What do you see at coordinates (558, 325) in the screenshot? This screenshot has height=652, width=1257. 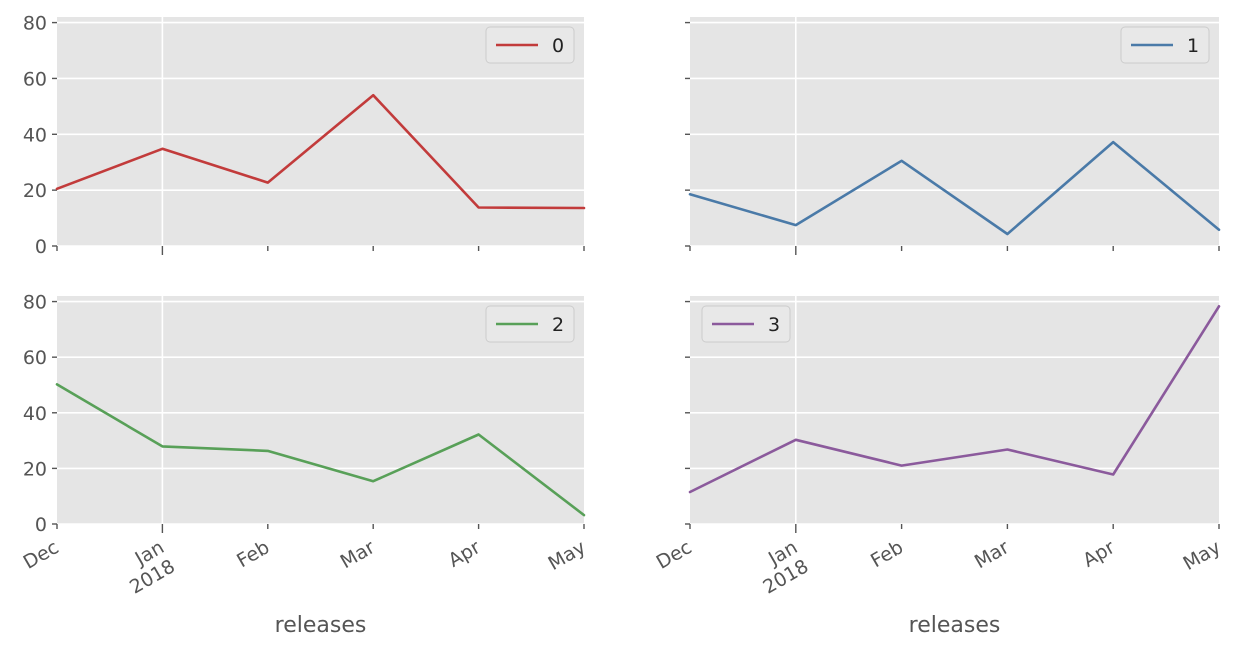 I see `legend-label: 2` at bounding box center [558, 325].